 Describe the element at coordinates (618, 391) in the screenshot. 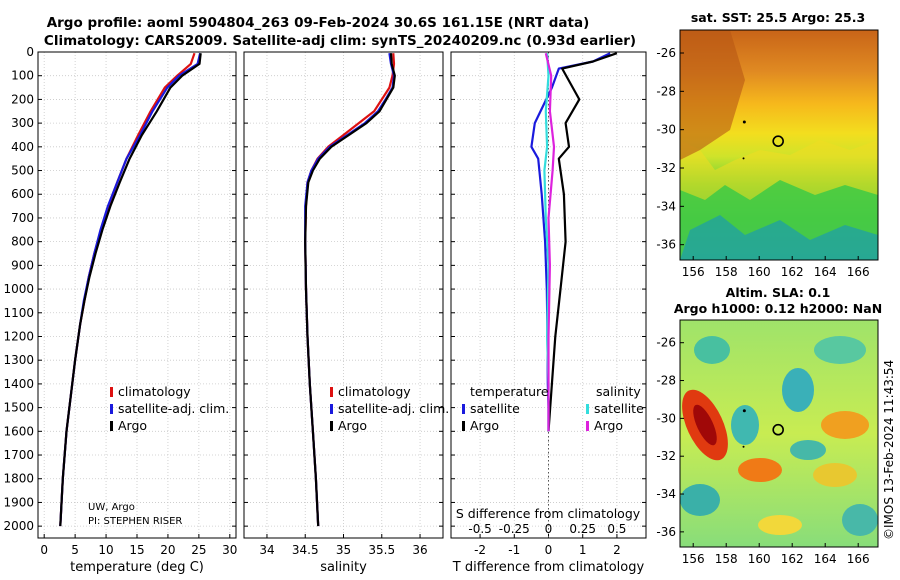

I see `legend-title-salinity: salinity` at that location.